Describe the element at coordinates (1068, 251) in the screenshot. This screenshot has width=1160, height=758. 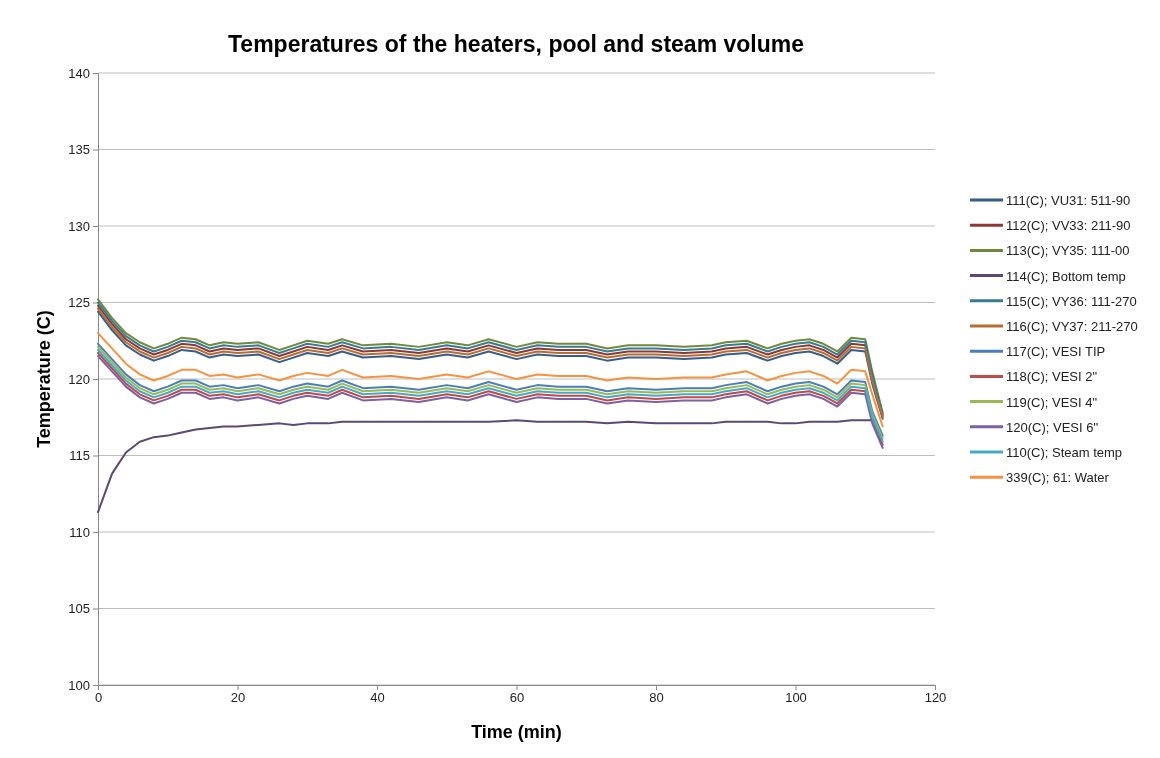
I see `legend-label: 113(C); VY35: 111-00` at that location.